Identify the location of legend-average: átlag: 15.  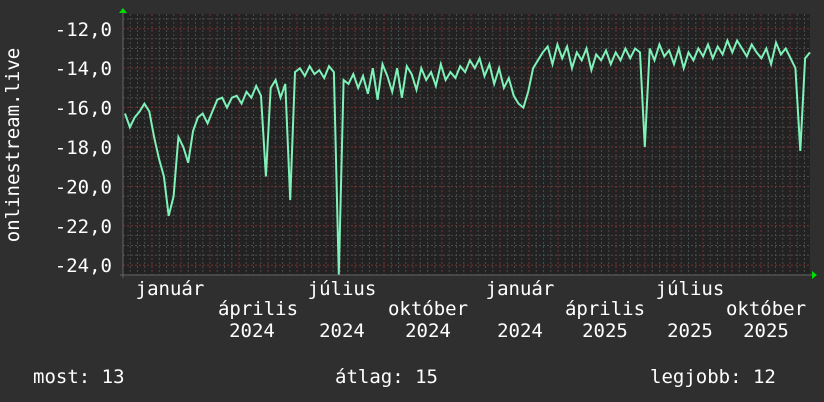
(386, 377).